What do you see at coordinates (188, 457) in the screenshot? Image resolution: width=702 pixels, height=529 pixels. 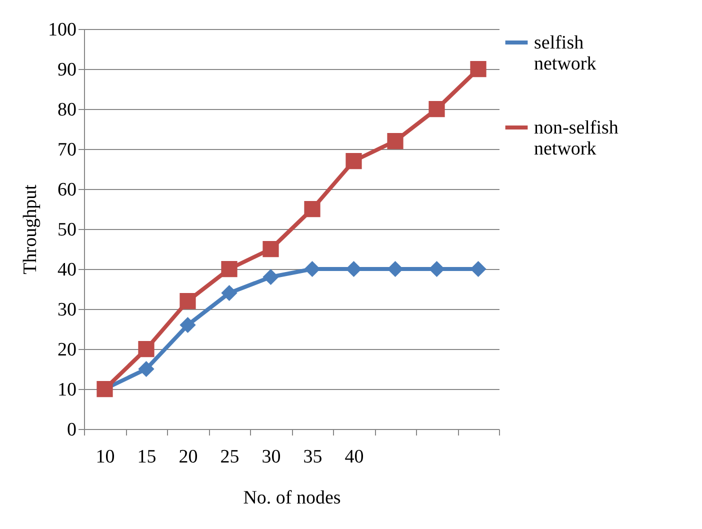 I see `x-tick-label: 20` at bounding box center [188, 457].